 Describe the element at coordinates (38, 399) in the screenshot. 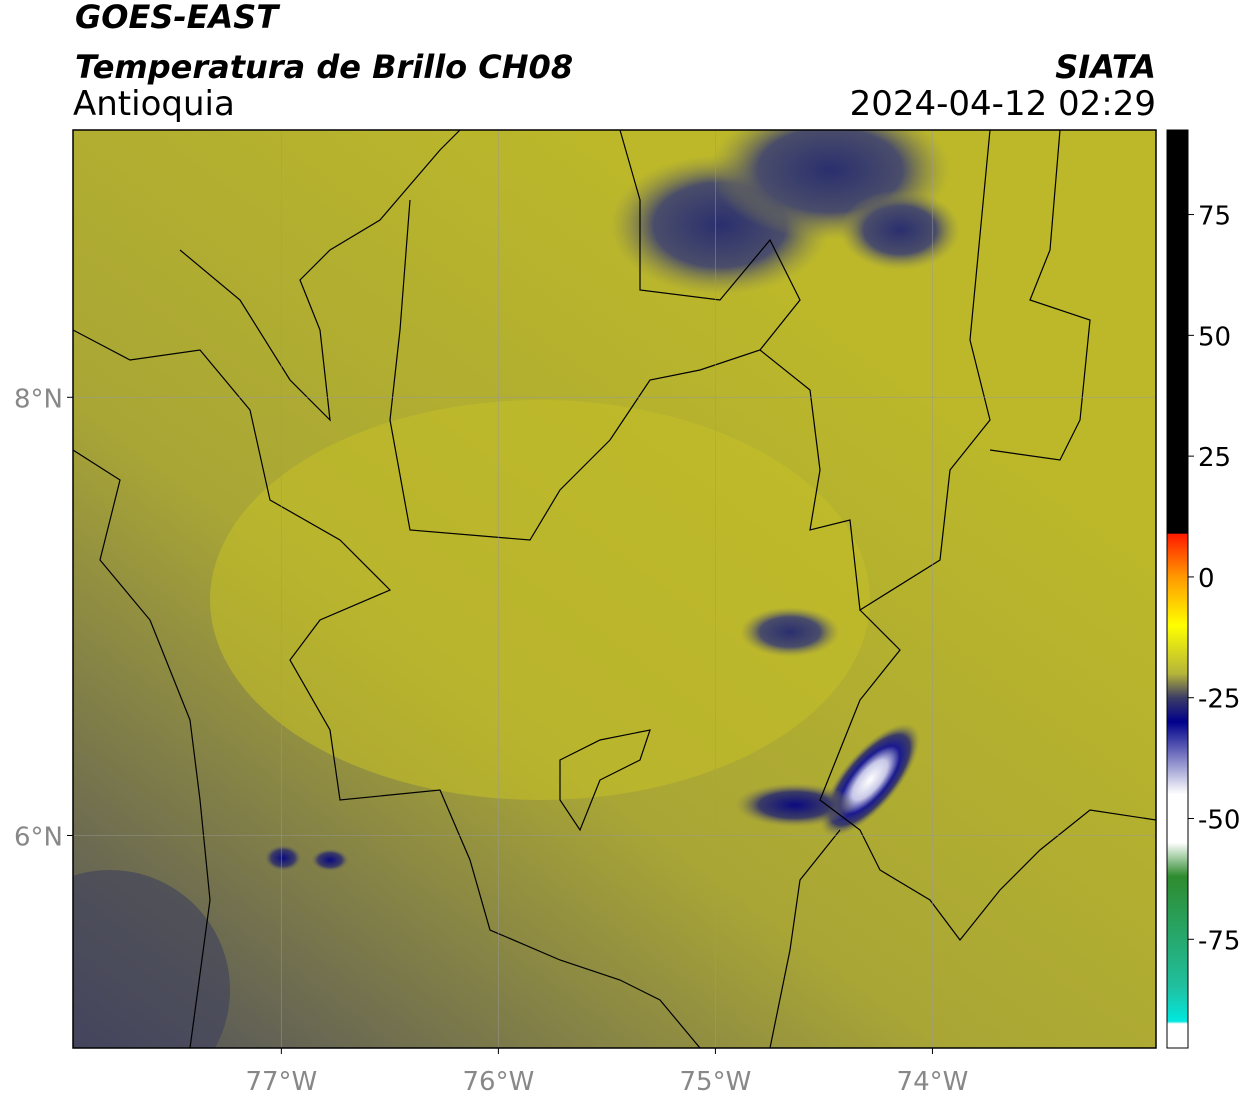

I see `y-tick-label: 8°N` at that location.